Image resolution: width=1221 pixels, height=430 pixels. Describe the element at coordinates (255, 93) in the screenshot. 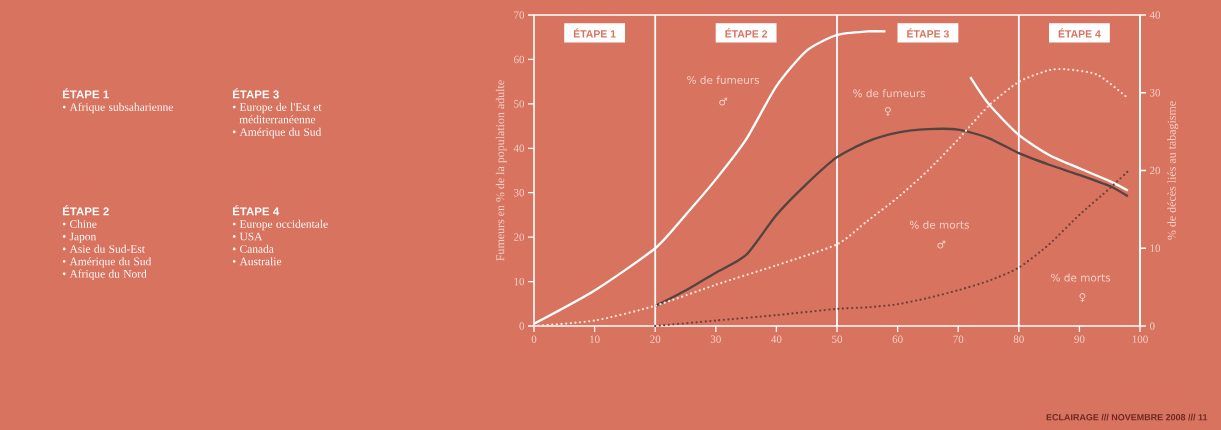

I see `text: ÉTAPE 3` at that location.